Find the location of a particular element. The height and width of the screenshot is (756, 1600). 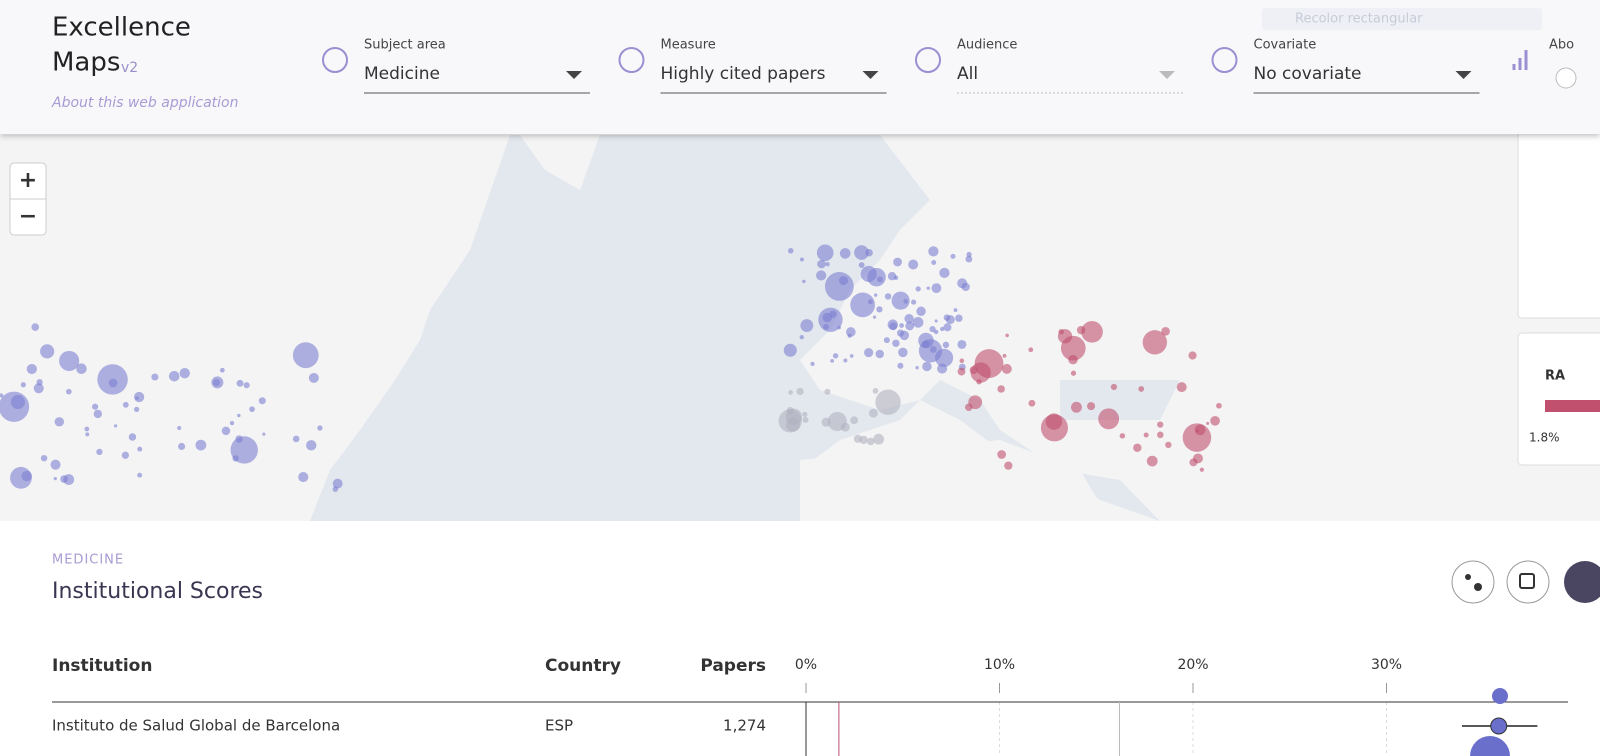

legend is located at coordinates (1558, 399).